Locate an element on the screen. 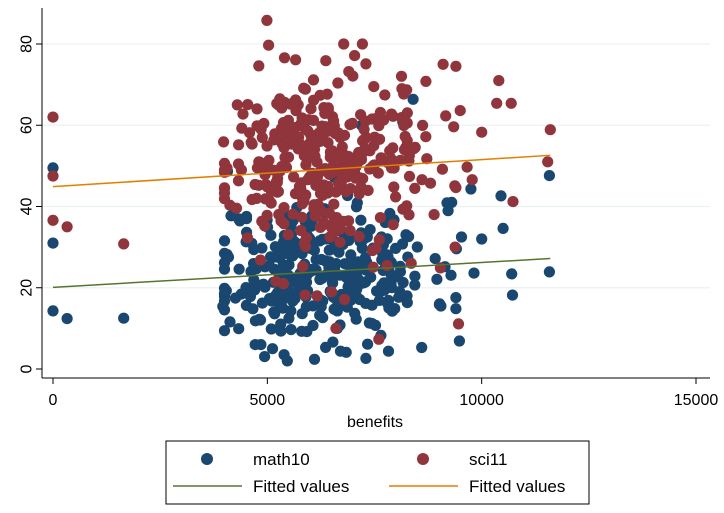  legend-label-fitted-sci11: Fitted values is located at coordinates (517, 486).